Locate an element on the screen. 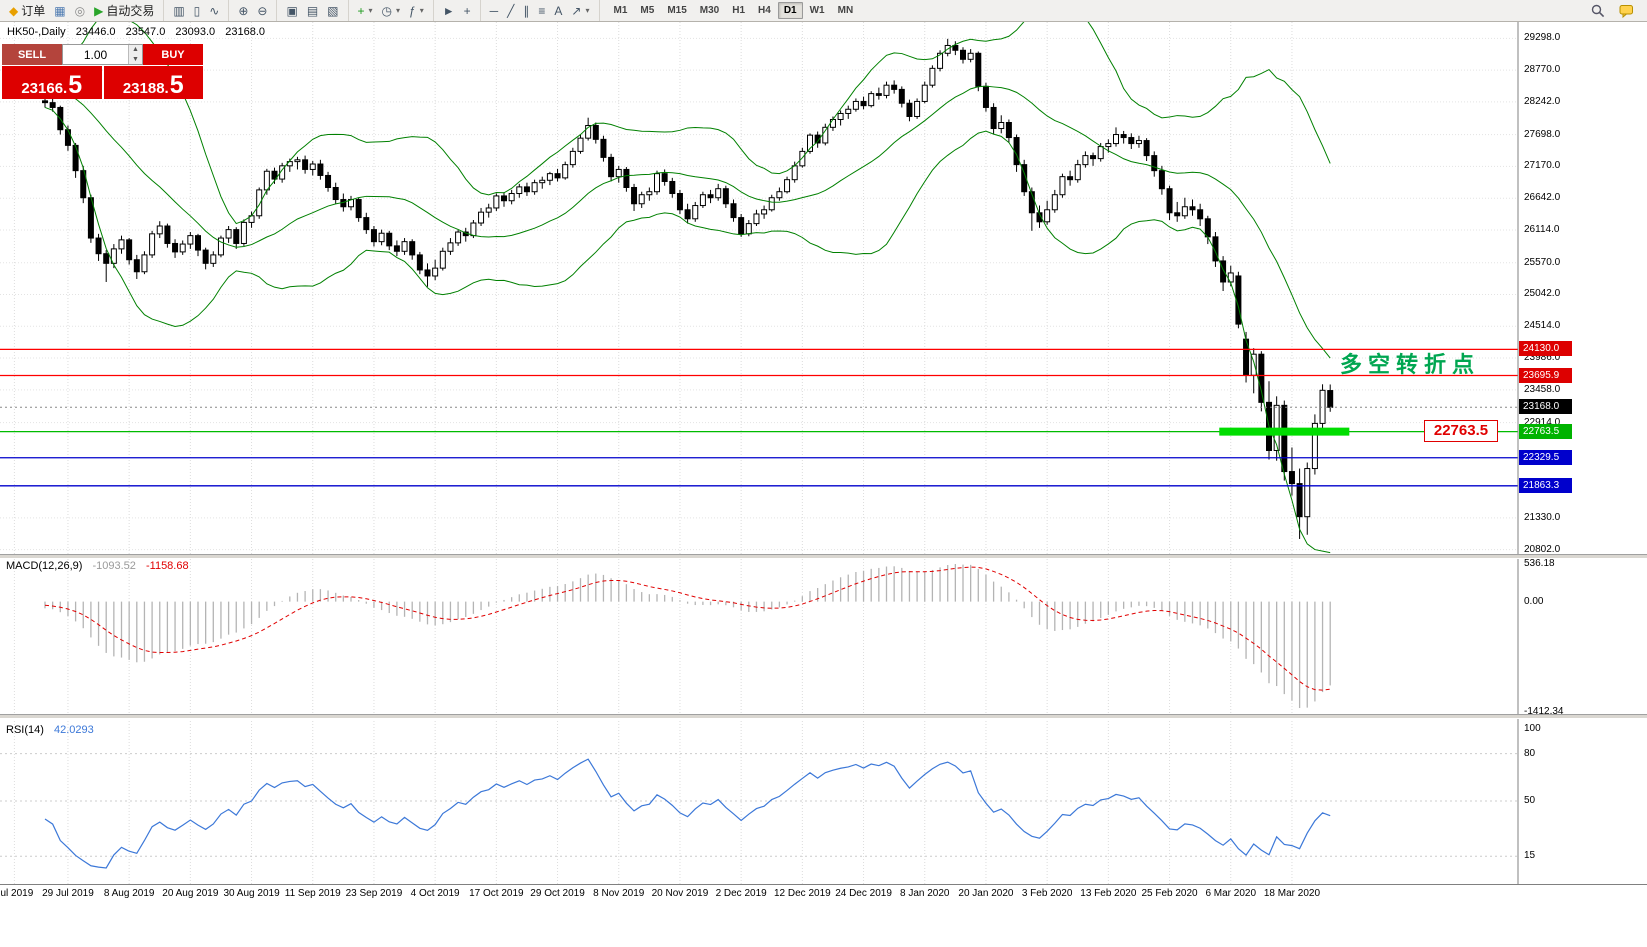 This screenshot has width=1647, height=947. indicators-button: ƒ ▾ is located at coordinates (416, 11).